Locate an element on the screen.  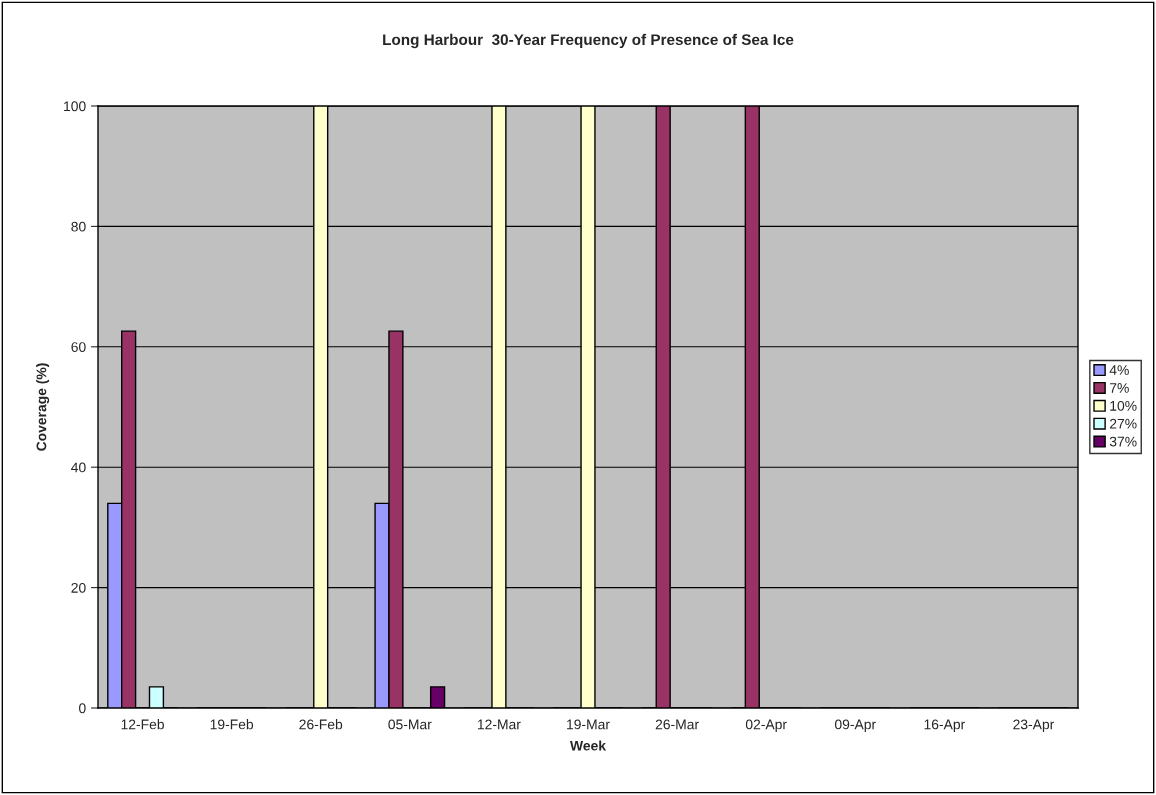
y-axis-title: Coverage (%) is located at coordinates (43, 407).